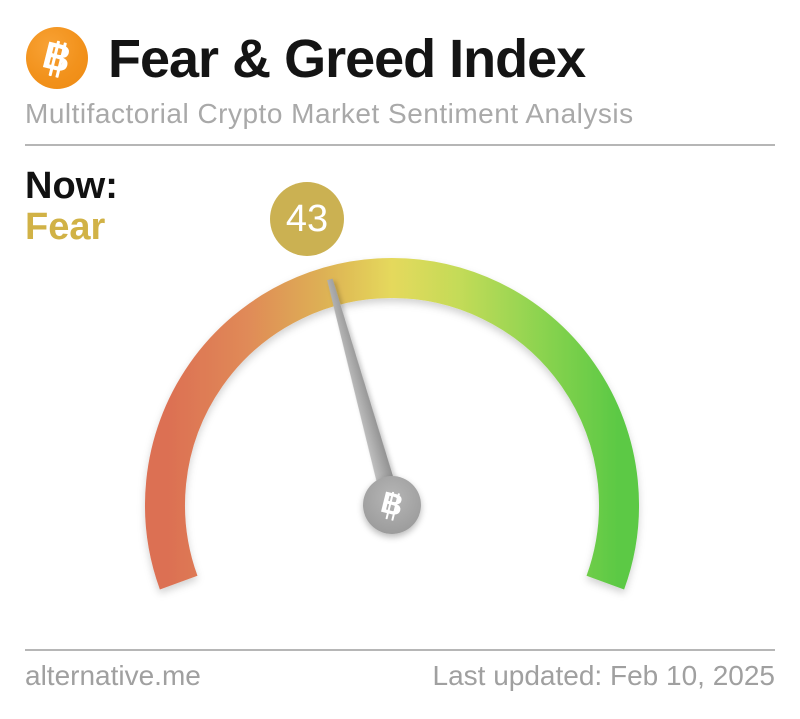 The height and width of the screenshot is (719, 800). I want to click on gauge-needle-group, so click(364, 394).